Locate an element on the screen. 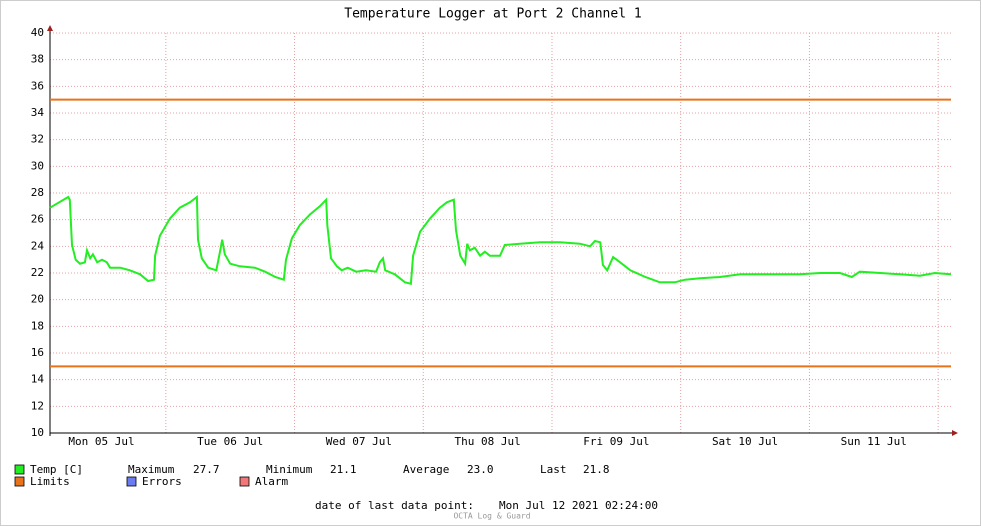  y-tick-label: 18 is located at coordinates (37, 325).